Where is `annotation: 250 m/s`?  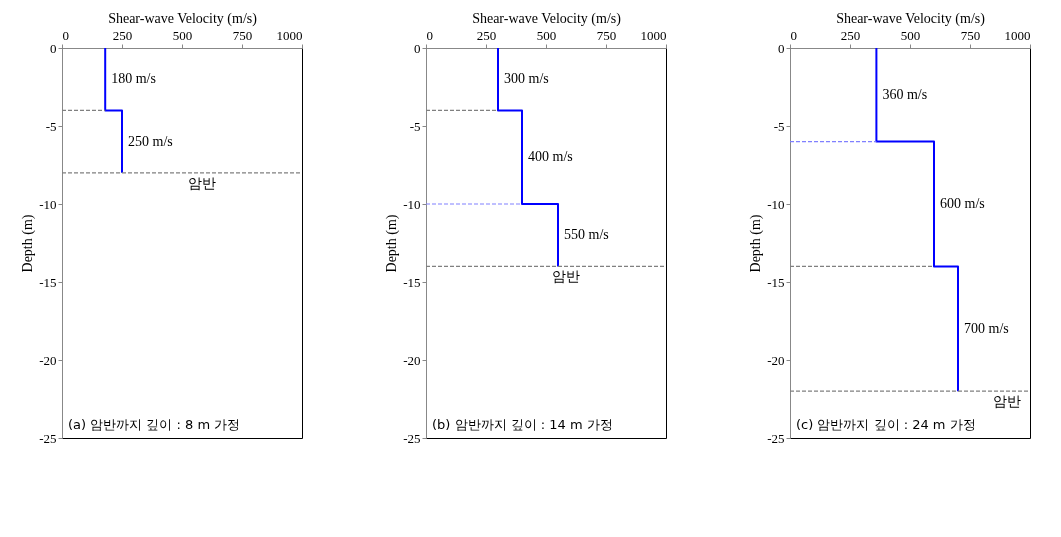 annotation: 250 m/s is located at coordinates (150, 141).